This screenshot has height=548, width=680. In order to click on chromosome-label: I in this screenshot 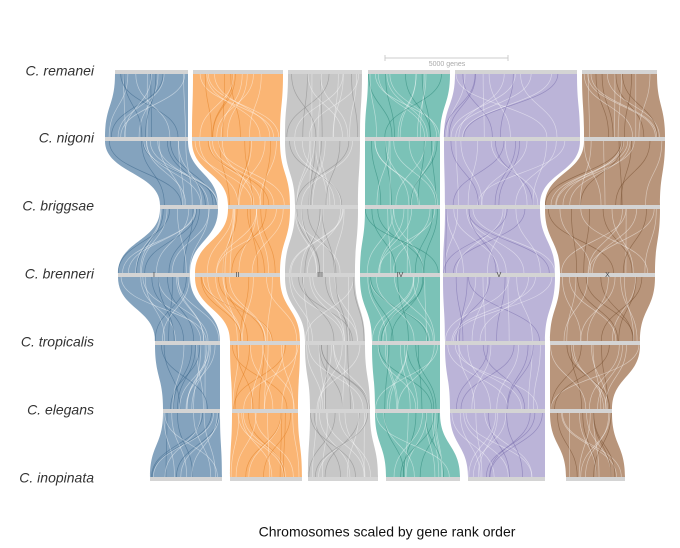, I will do `click(154, 275)`.